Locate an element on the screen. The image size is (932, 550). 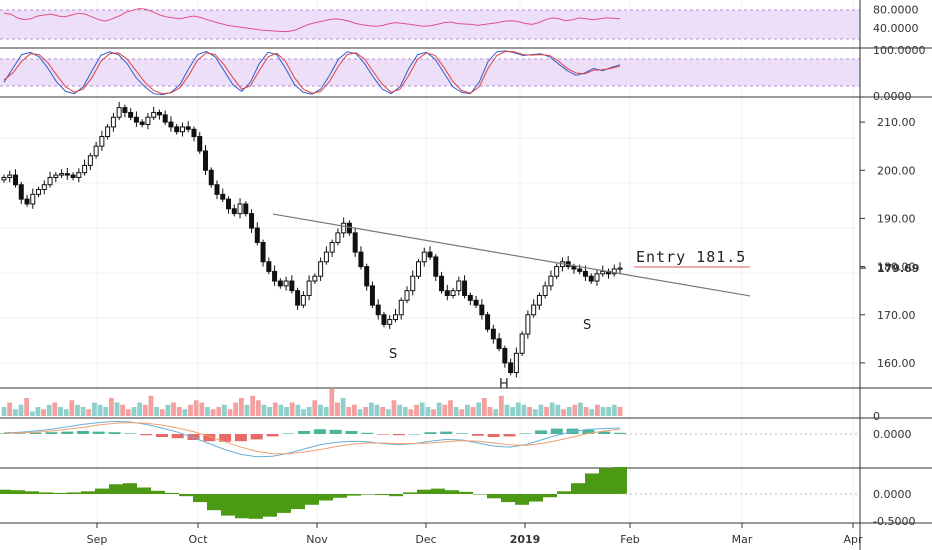
oscillator-pane: 0.0000 -0.5000 is located at coordinates (457, 497).